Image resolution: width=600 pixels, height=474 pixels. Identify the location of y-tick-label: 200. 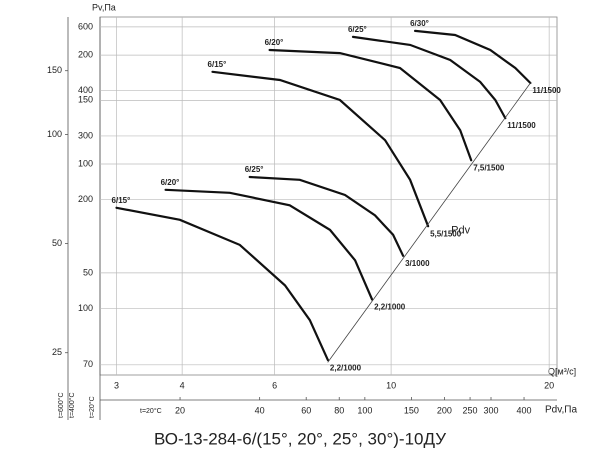
(85, 199).